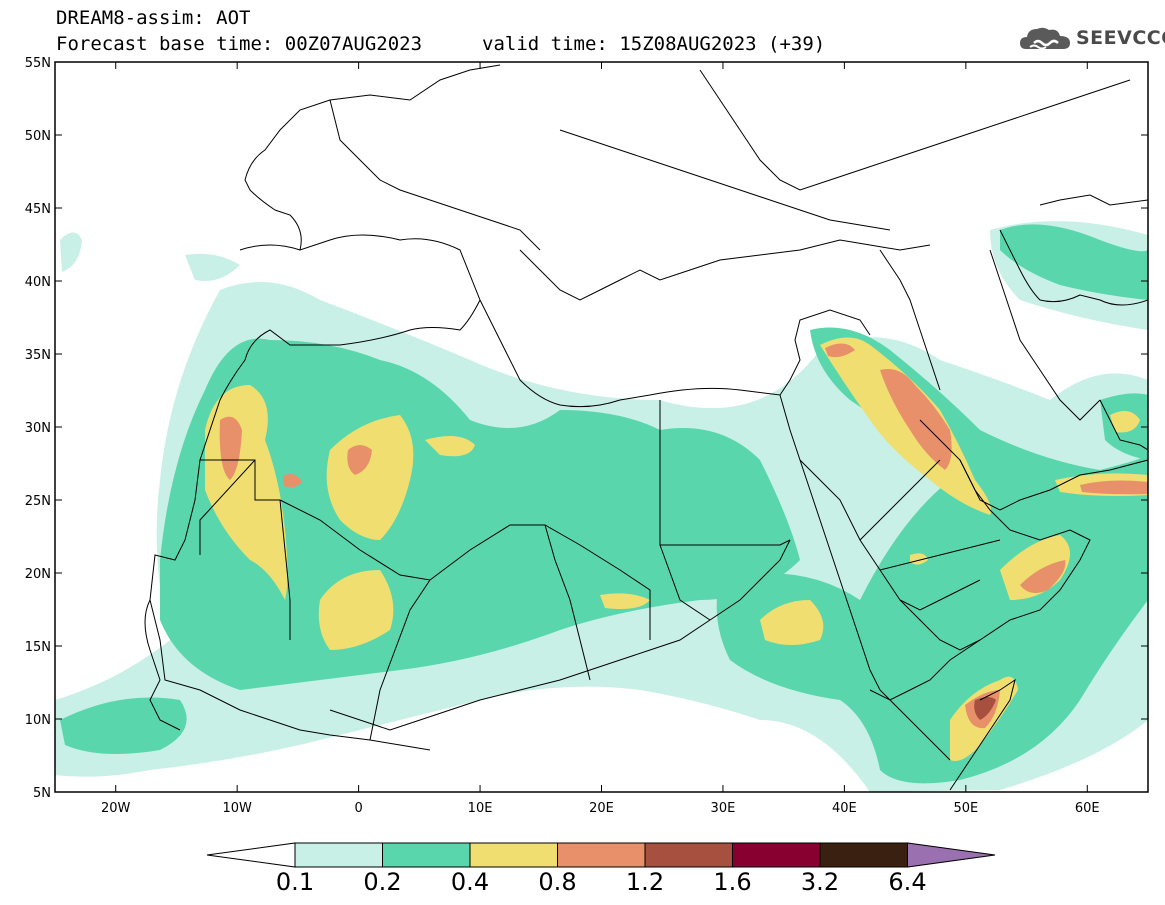 The width and height of the screenshot is (1165, 905). I want to click on colorbar-label: 6.4, so click(907, 882).